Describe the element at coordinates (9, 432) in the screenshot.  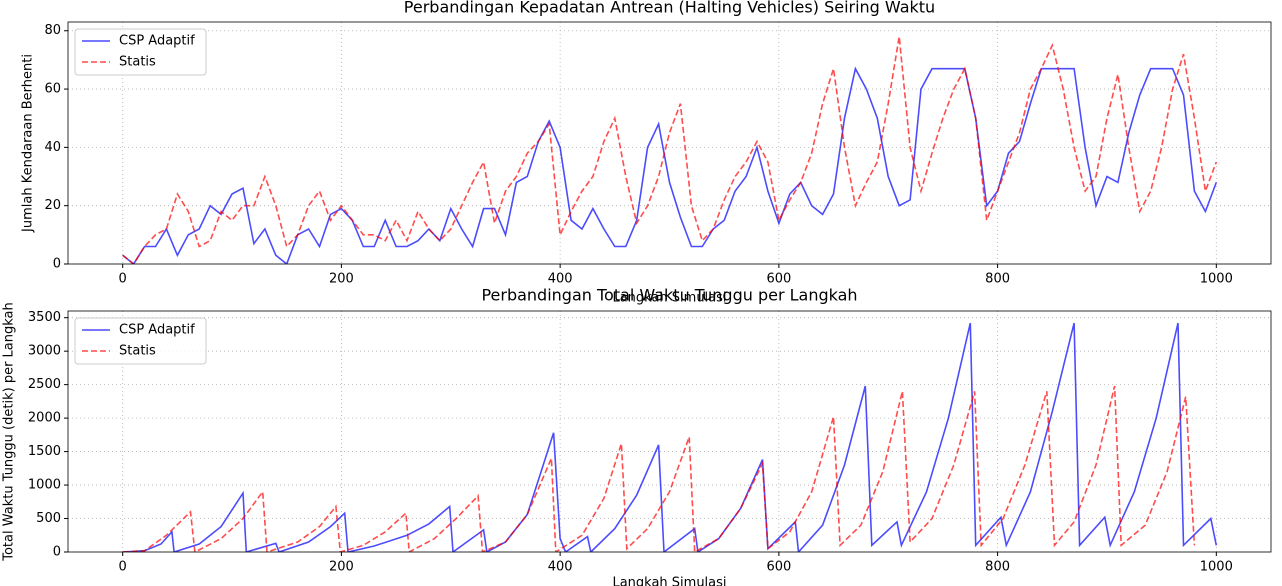
I see `y-axis-label: Total Waktu Tunggu (detik) per Langkah` at that location.